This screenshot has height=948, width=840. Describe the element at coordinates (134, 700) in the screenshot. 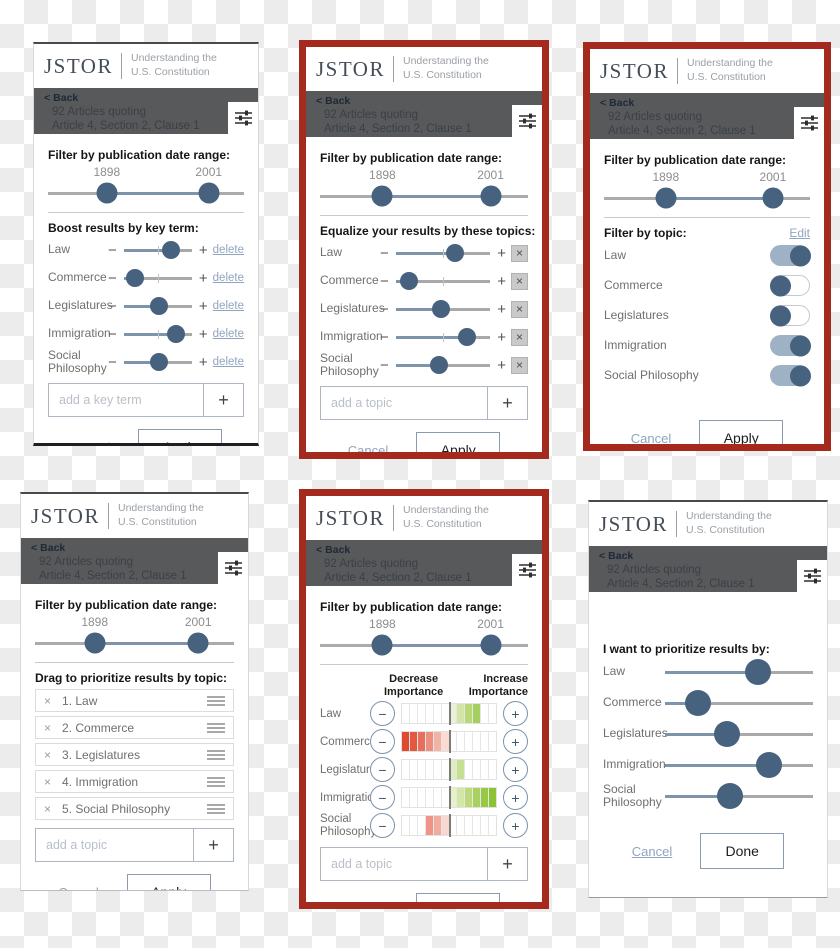

I see `drag-topic-item: × 1. Law` at that location.